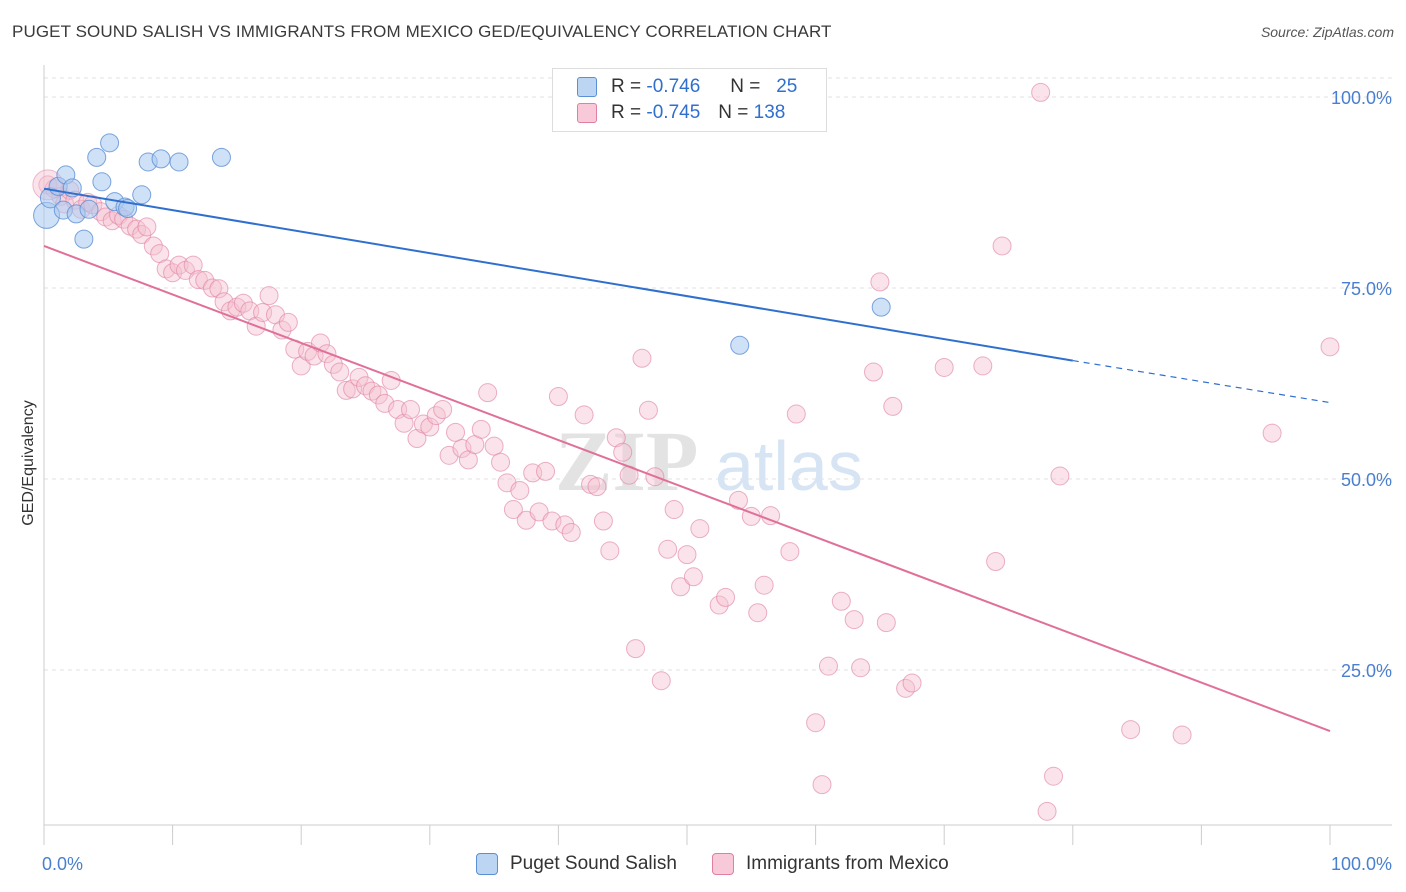 The width and height of the screenshot is (1406, 892). I want to click on bottom-legend-mexico: Immigrants from Mexico, so click(830, 864).